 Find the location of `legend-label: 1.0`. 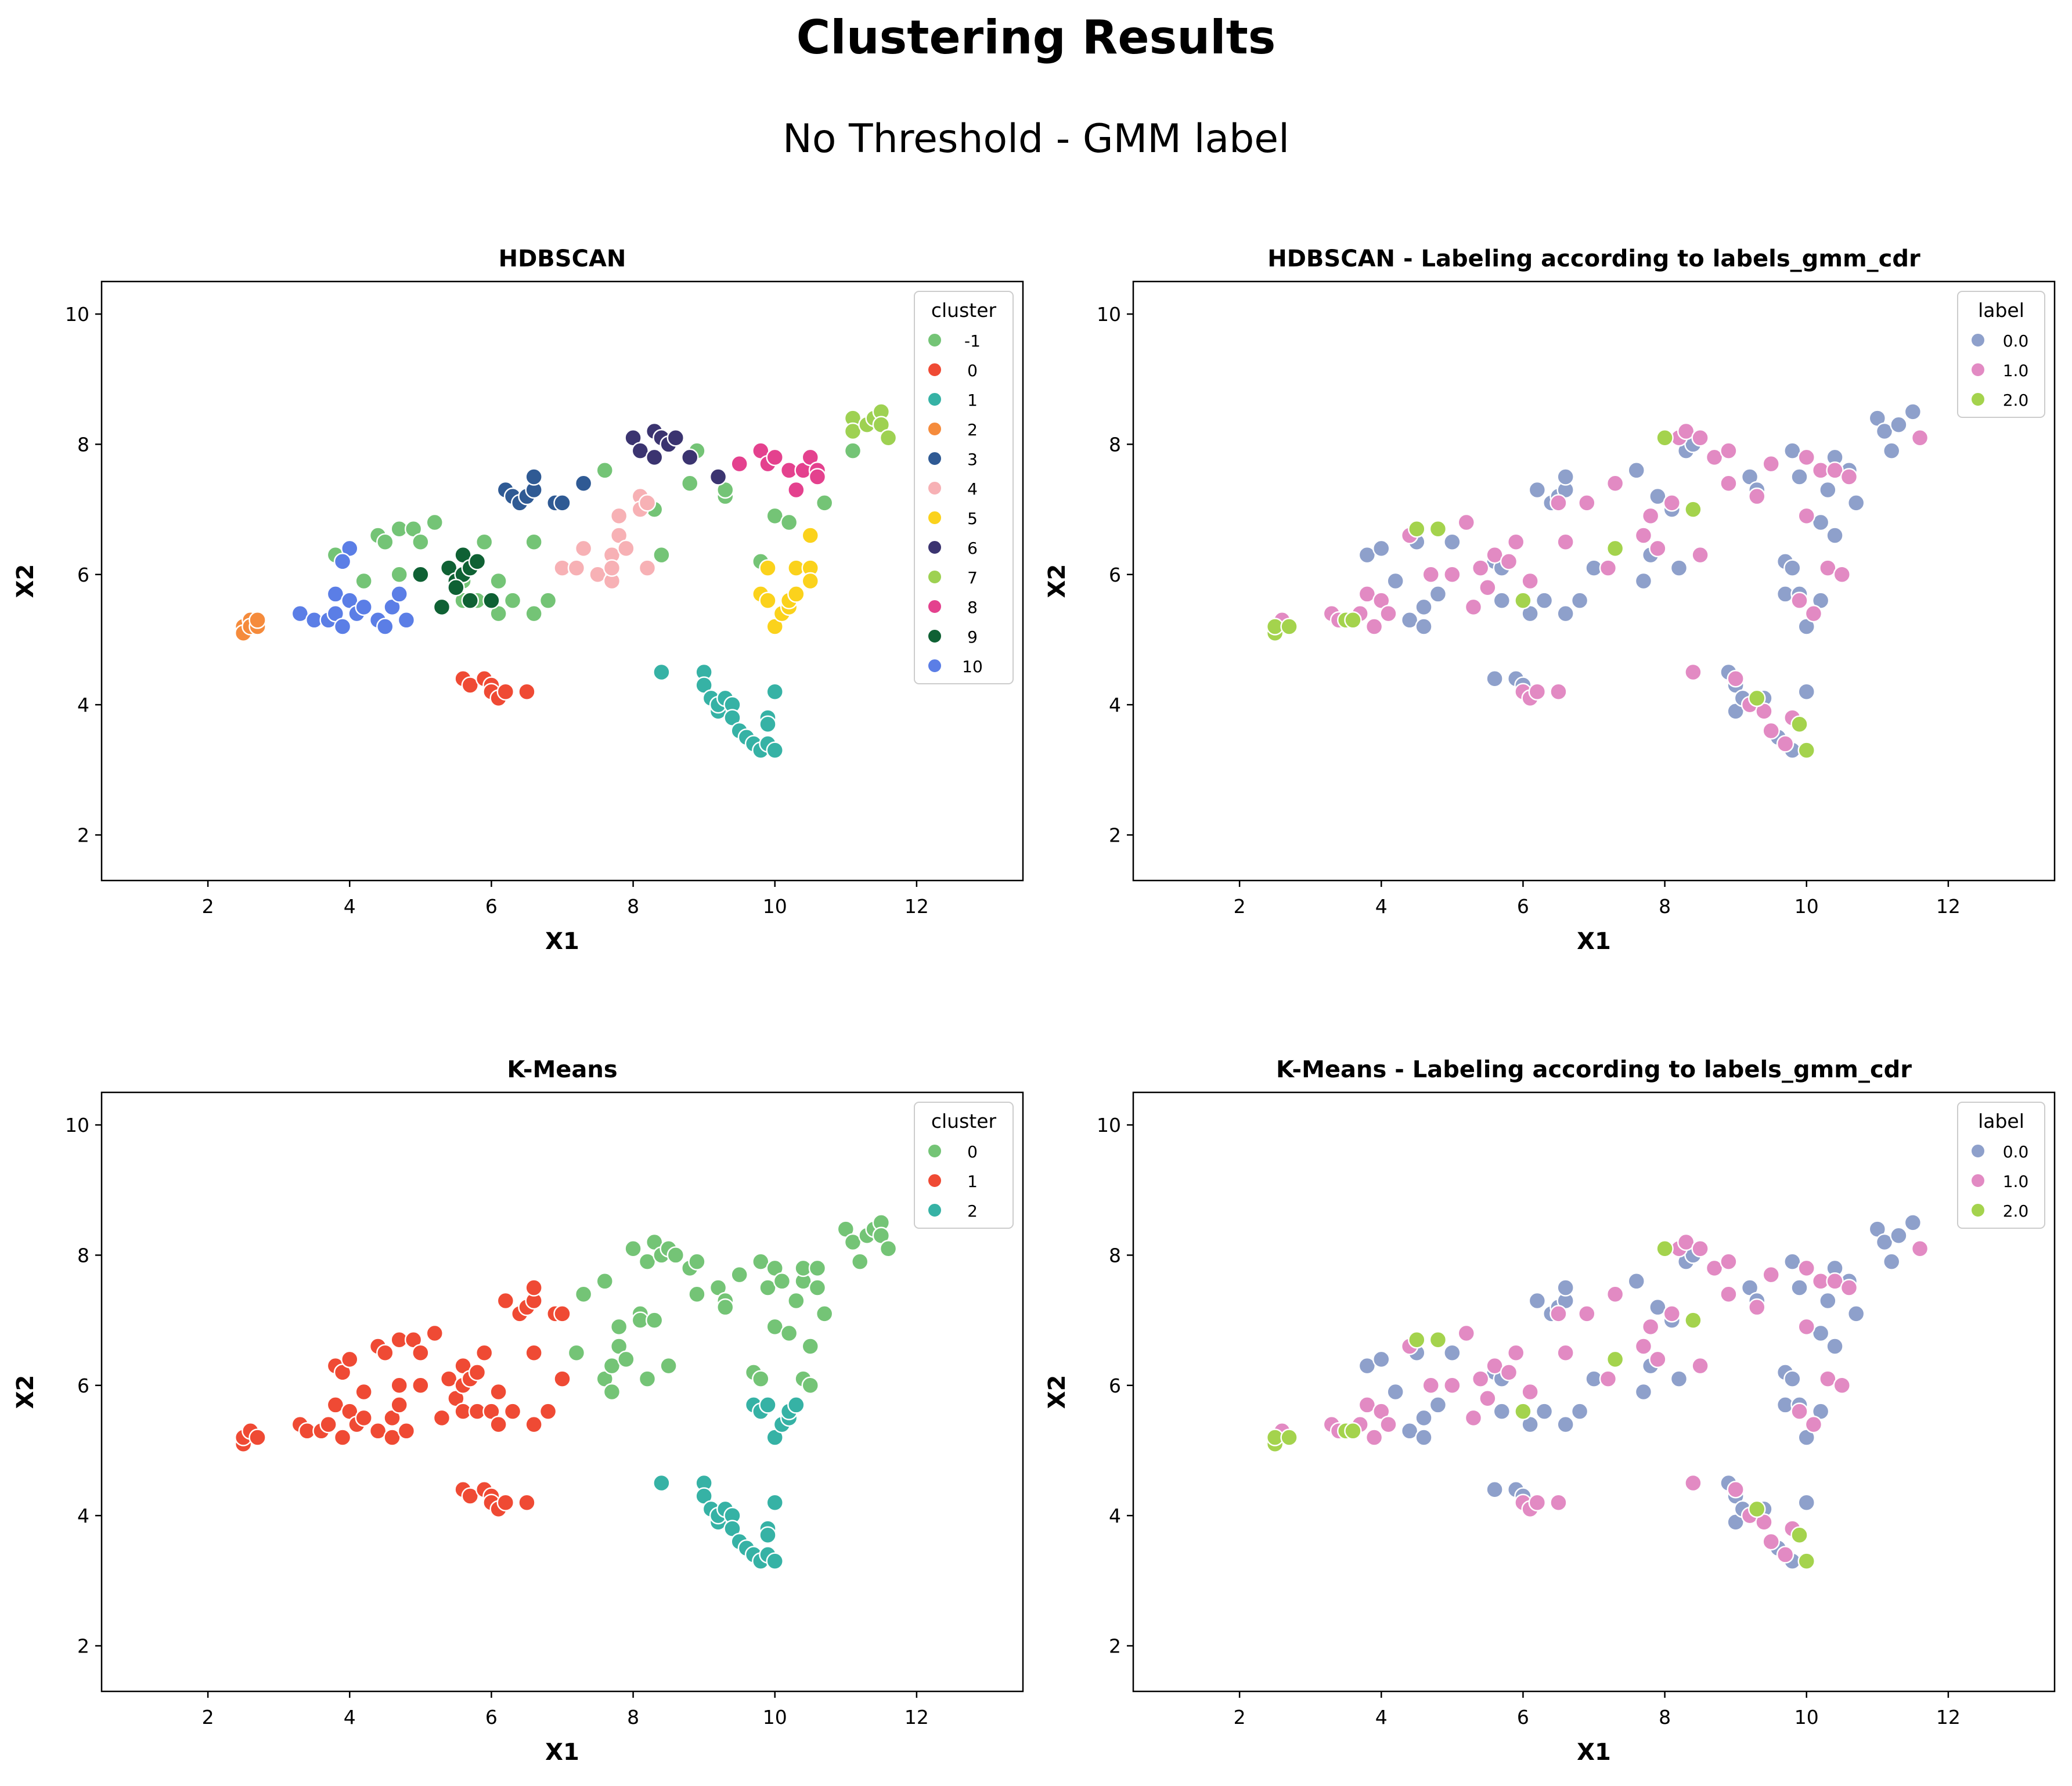

legend-label: 1.0 is located at coordinates (2016, 370).